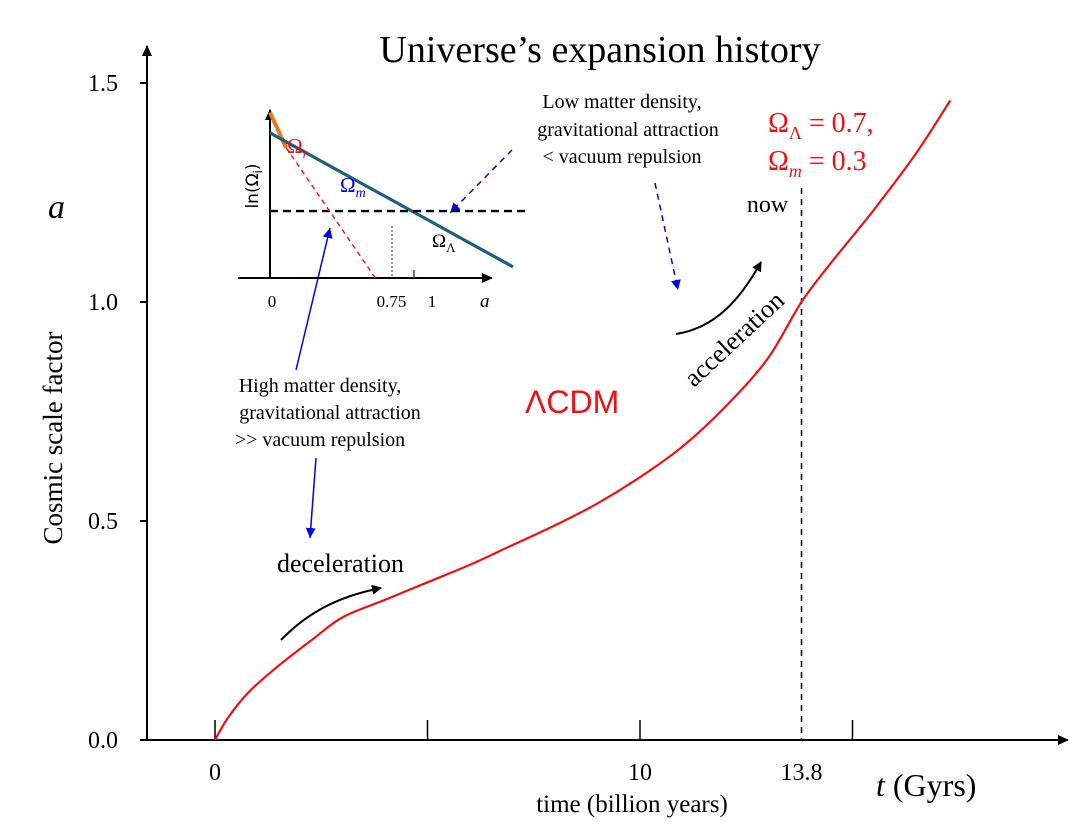 The height and width of the screenshot is (830, 1084). What do you see at coordinates (103, 303) in the screenshot?
I see `y-tick-label: 1.0` at bounding box center [103, 303].